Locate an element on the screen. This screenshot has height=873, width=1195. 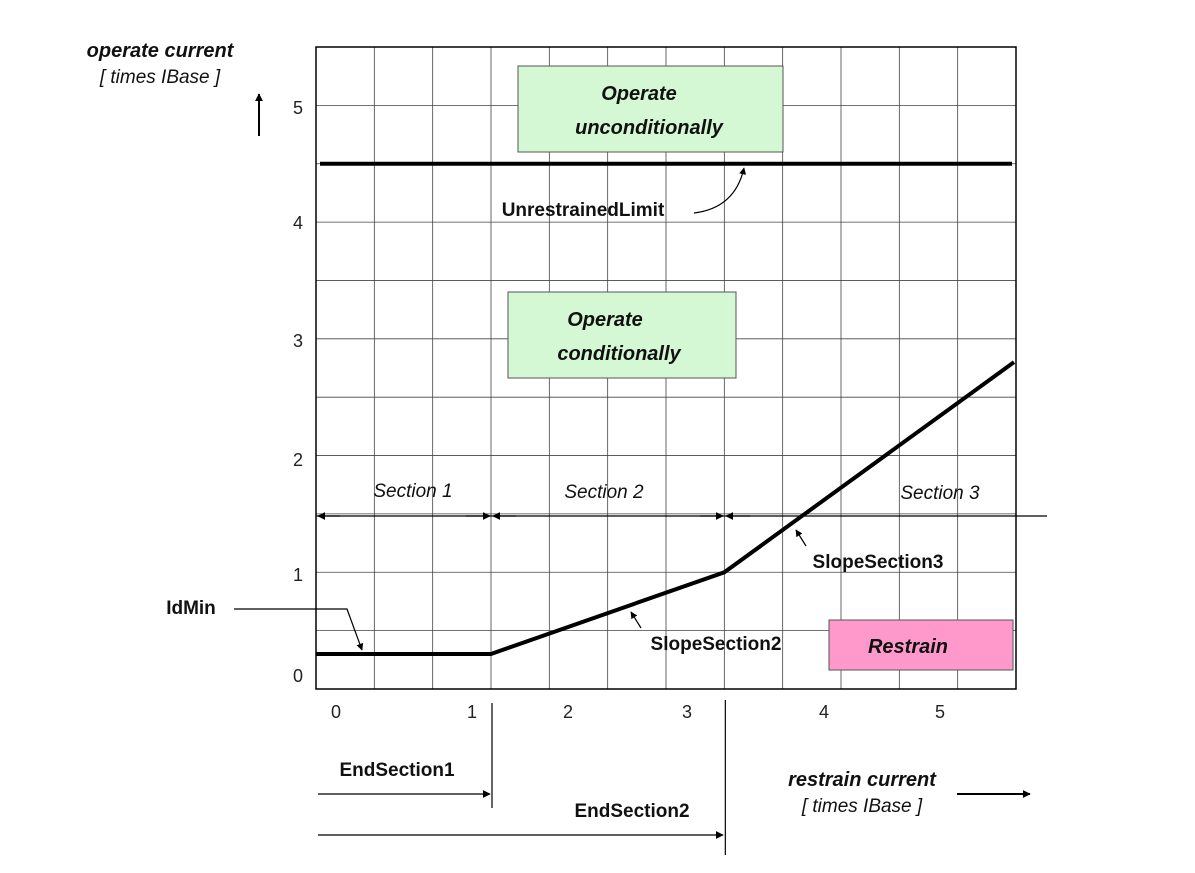
section2-label: Section 2 is located at coordinates (604, 492).